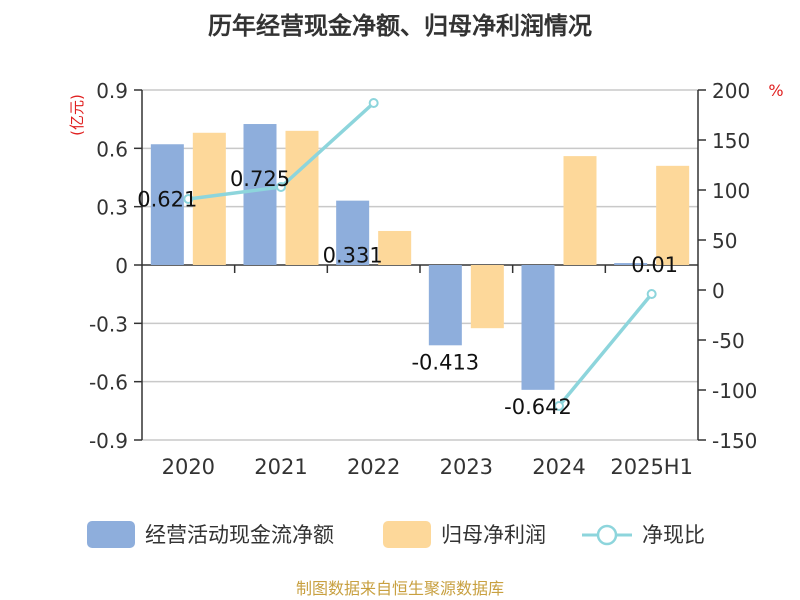 The height and width of the screenshot is (600, 800). I want to click on left-tick-label: 0.3, so click(112, 208).